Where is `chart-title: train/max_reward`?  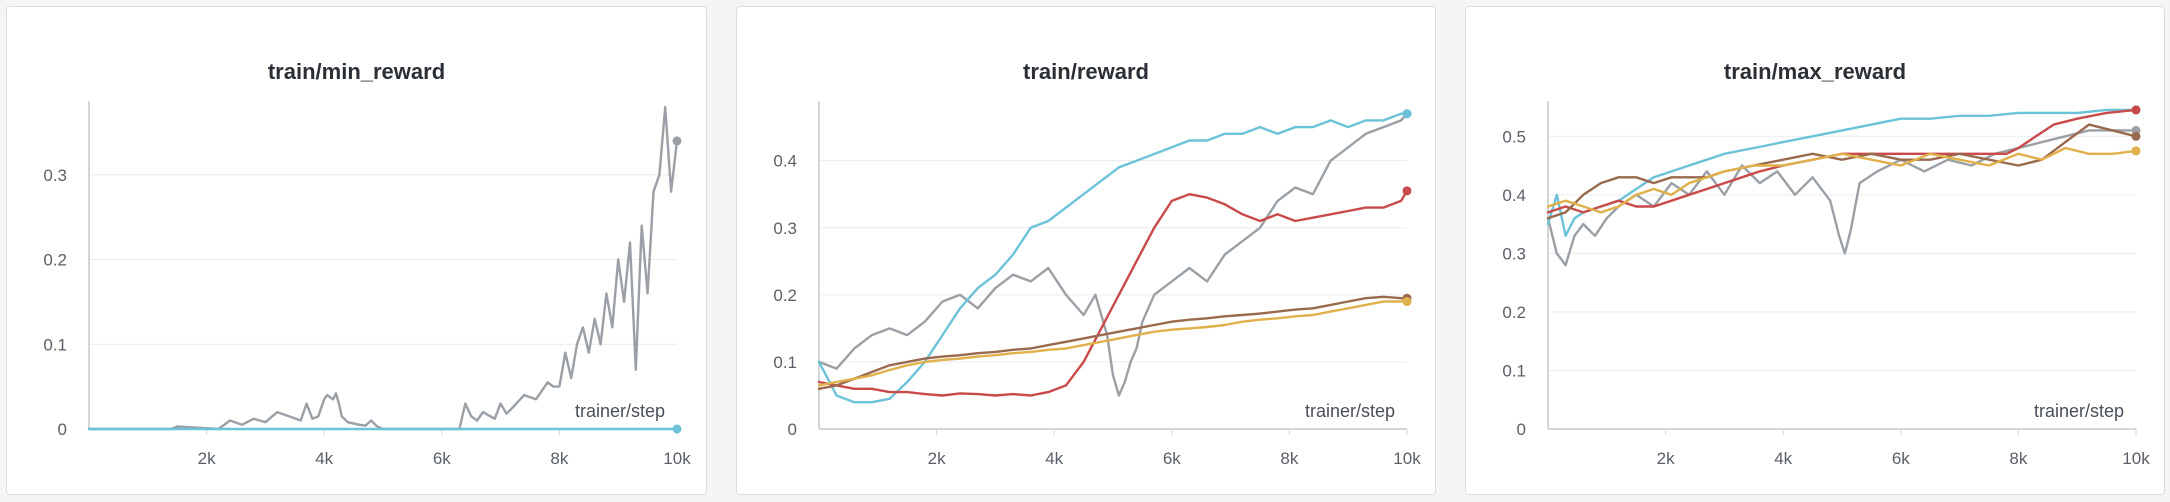 chart-title: train/max_reward is located at coordinates (1815, 71).